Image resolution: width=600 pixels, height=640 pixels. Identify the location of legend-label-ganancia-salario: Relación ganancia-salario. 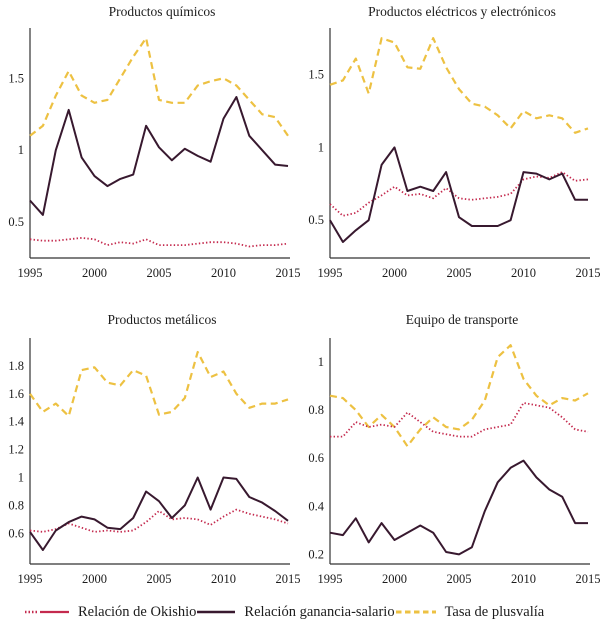
(319, 611).